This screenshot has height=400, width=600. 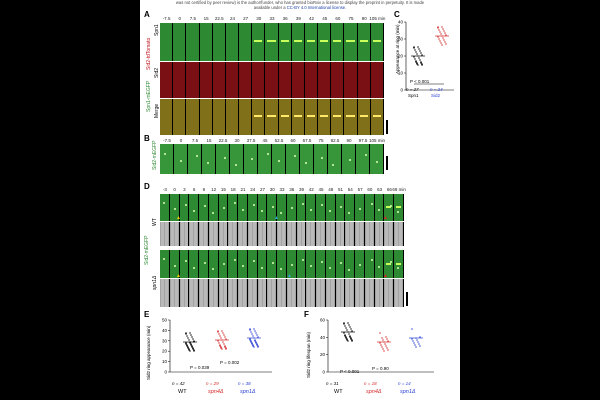 What do you see at coordinates (401, 73) in the screenshot?
I see `y-tick-label: 10` at bounding box center [401, 73].